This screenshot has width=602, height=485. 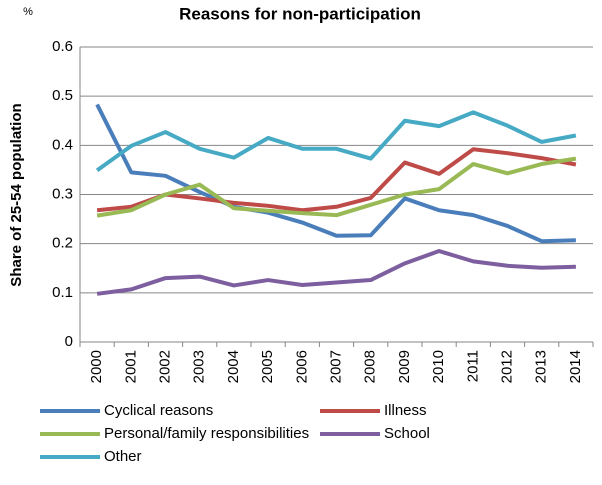 I want to click on x-tick-label: 2005, so click(x=267, y=366).